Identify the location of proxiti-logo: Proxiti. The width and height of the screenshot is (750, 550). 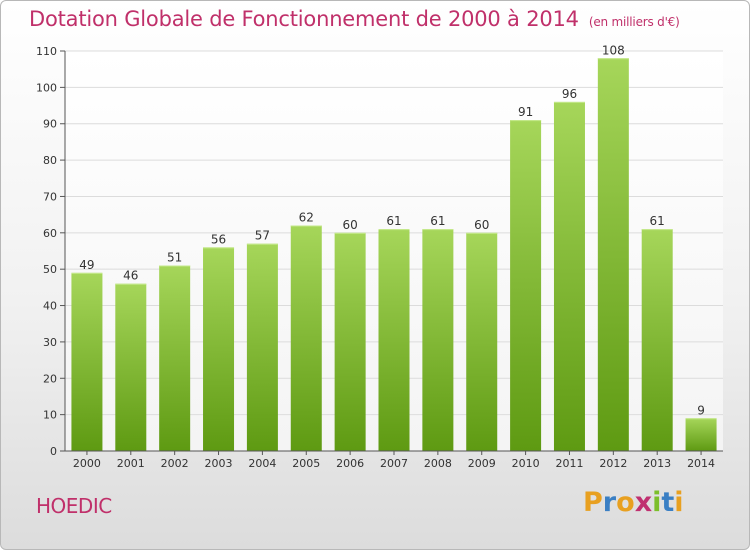
(633, 502).